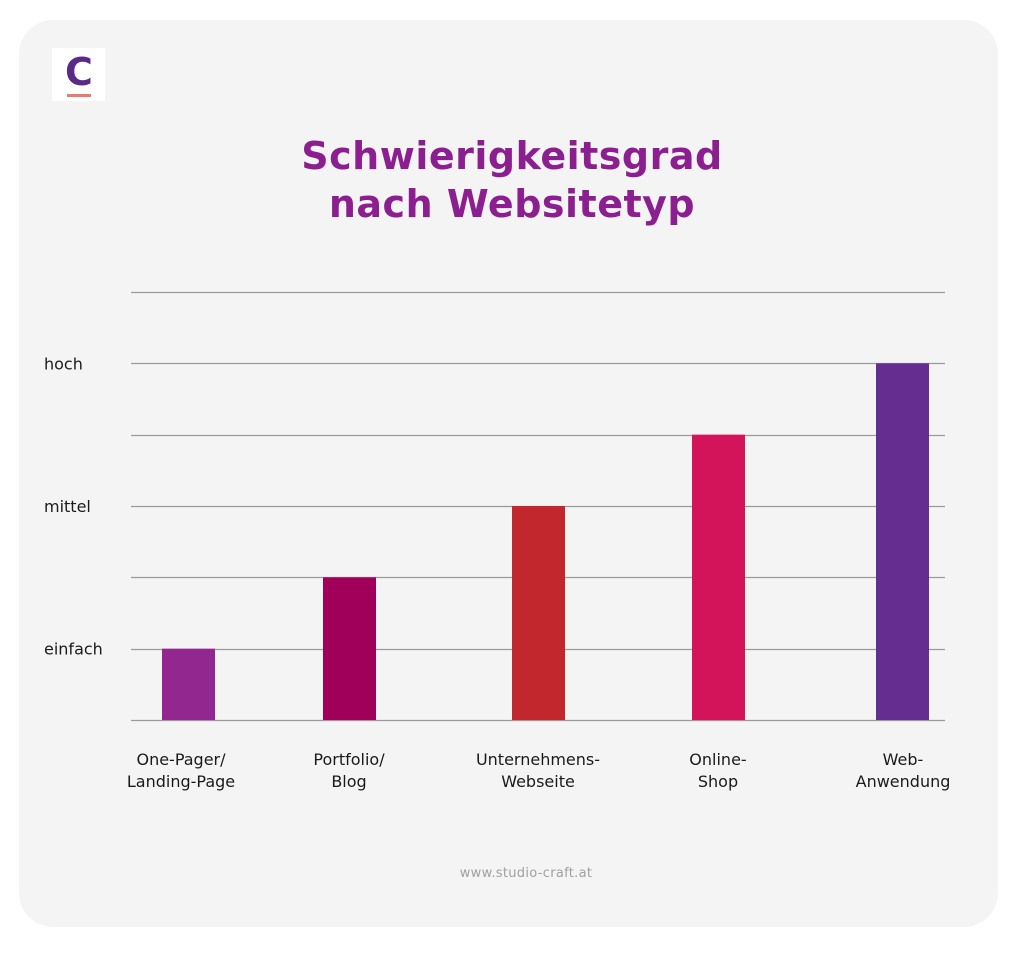 This screenshot has height=955, width=1024. What do you see at coordinates (78, 95) in the screenshot?
I see `logo-underline` at bounding box center [78, 95].